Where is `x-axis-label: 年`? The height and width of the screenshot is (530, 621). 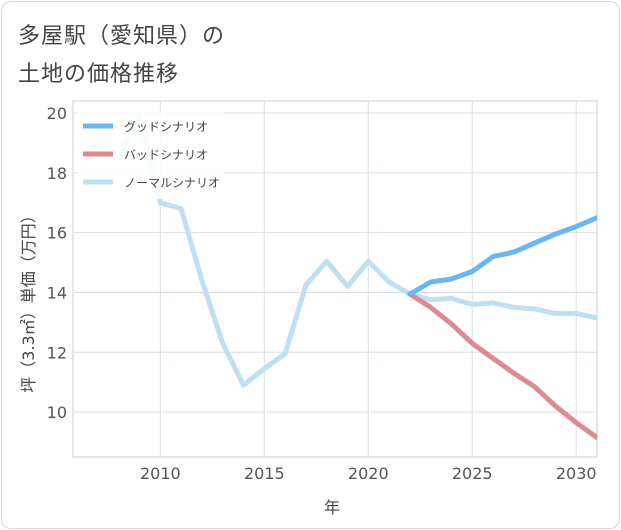 x-axis-label: 年 is located at coordinates (332, 507).